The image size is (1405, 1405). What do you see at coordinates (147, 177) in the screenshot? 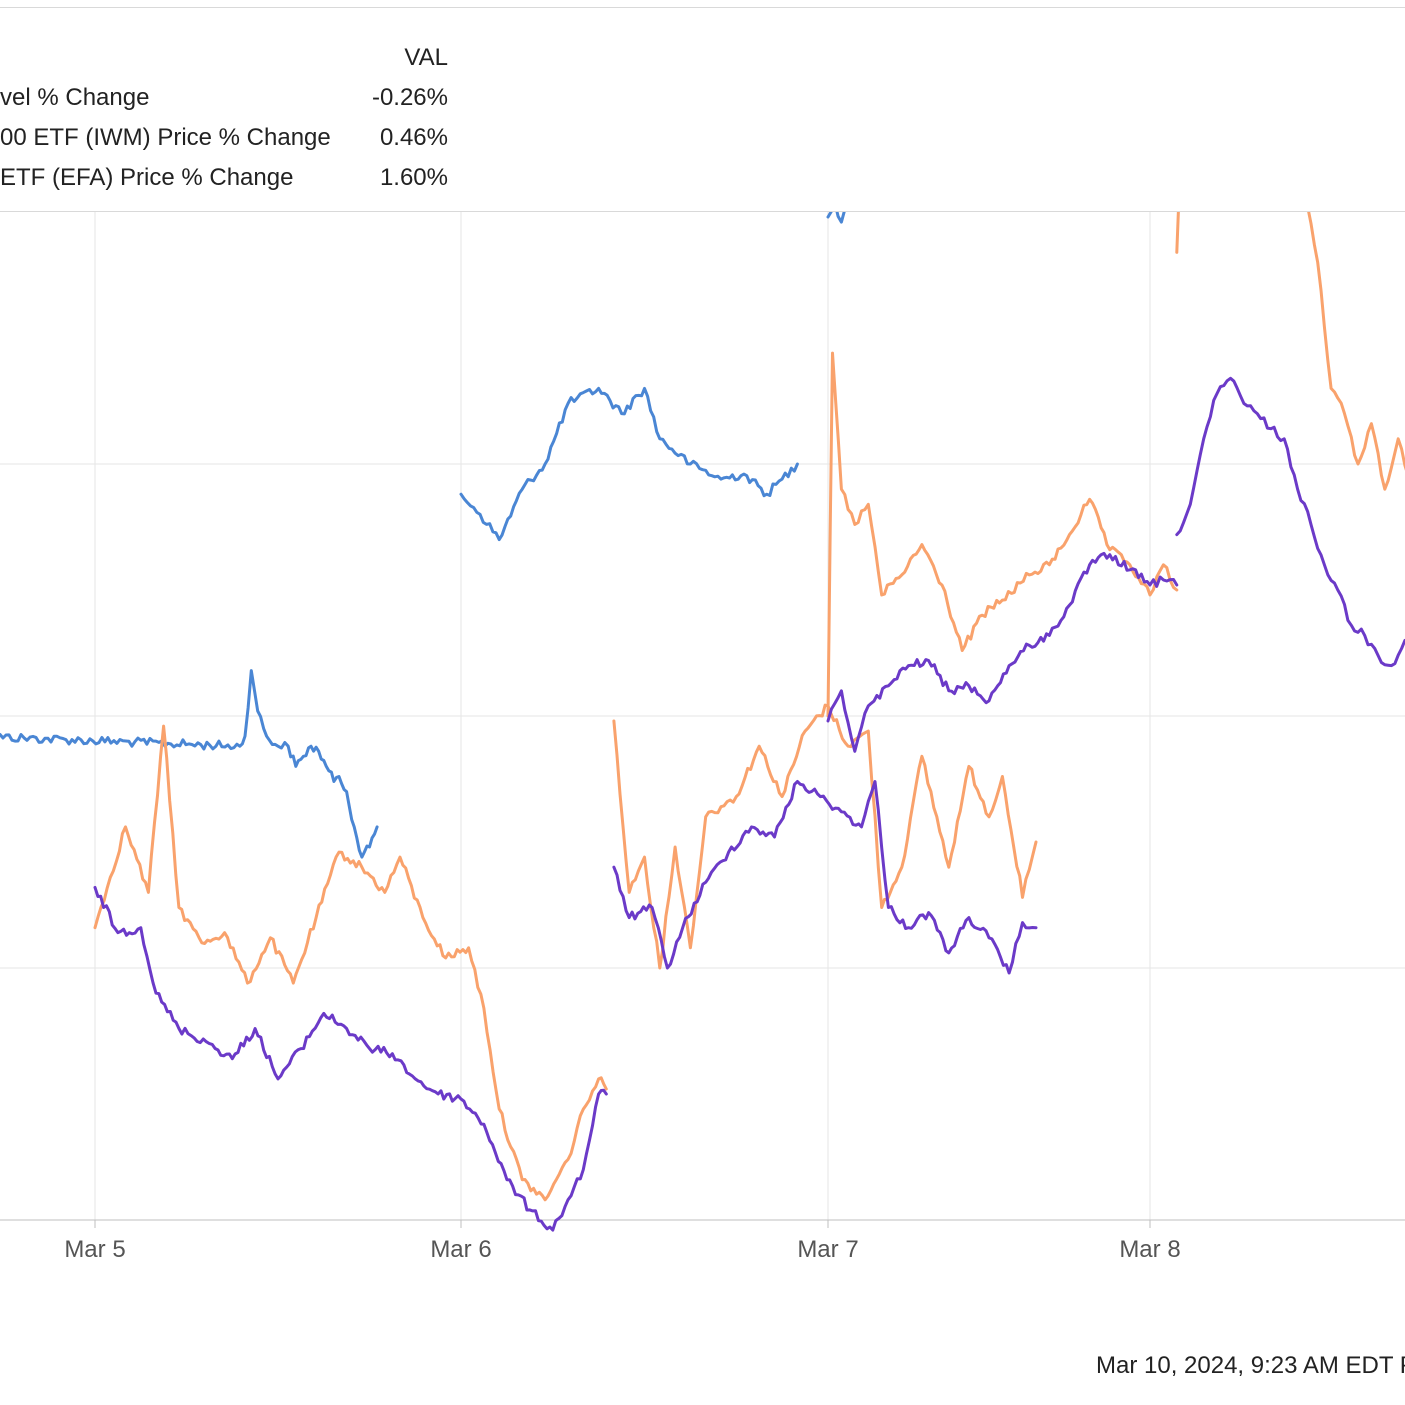
I see `legend-label: ETF (EFA) Price % Change` at bounding box center [147, 177].